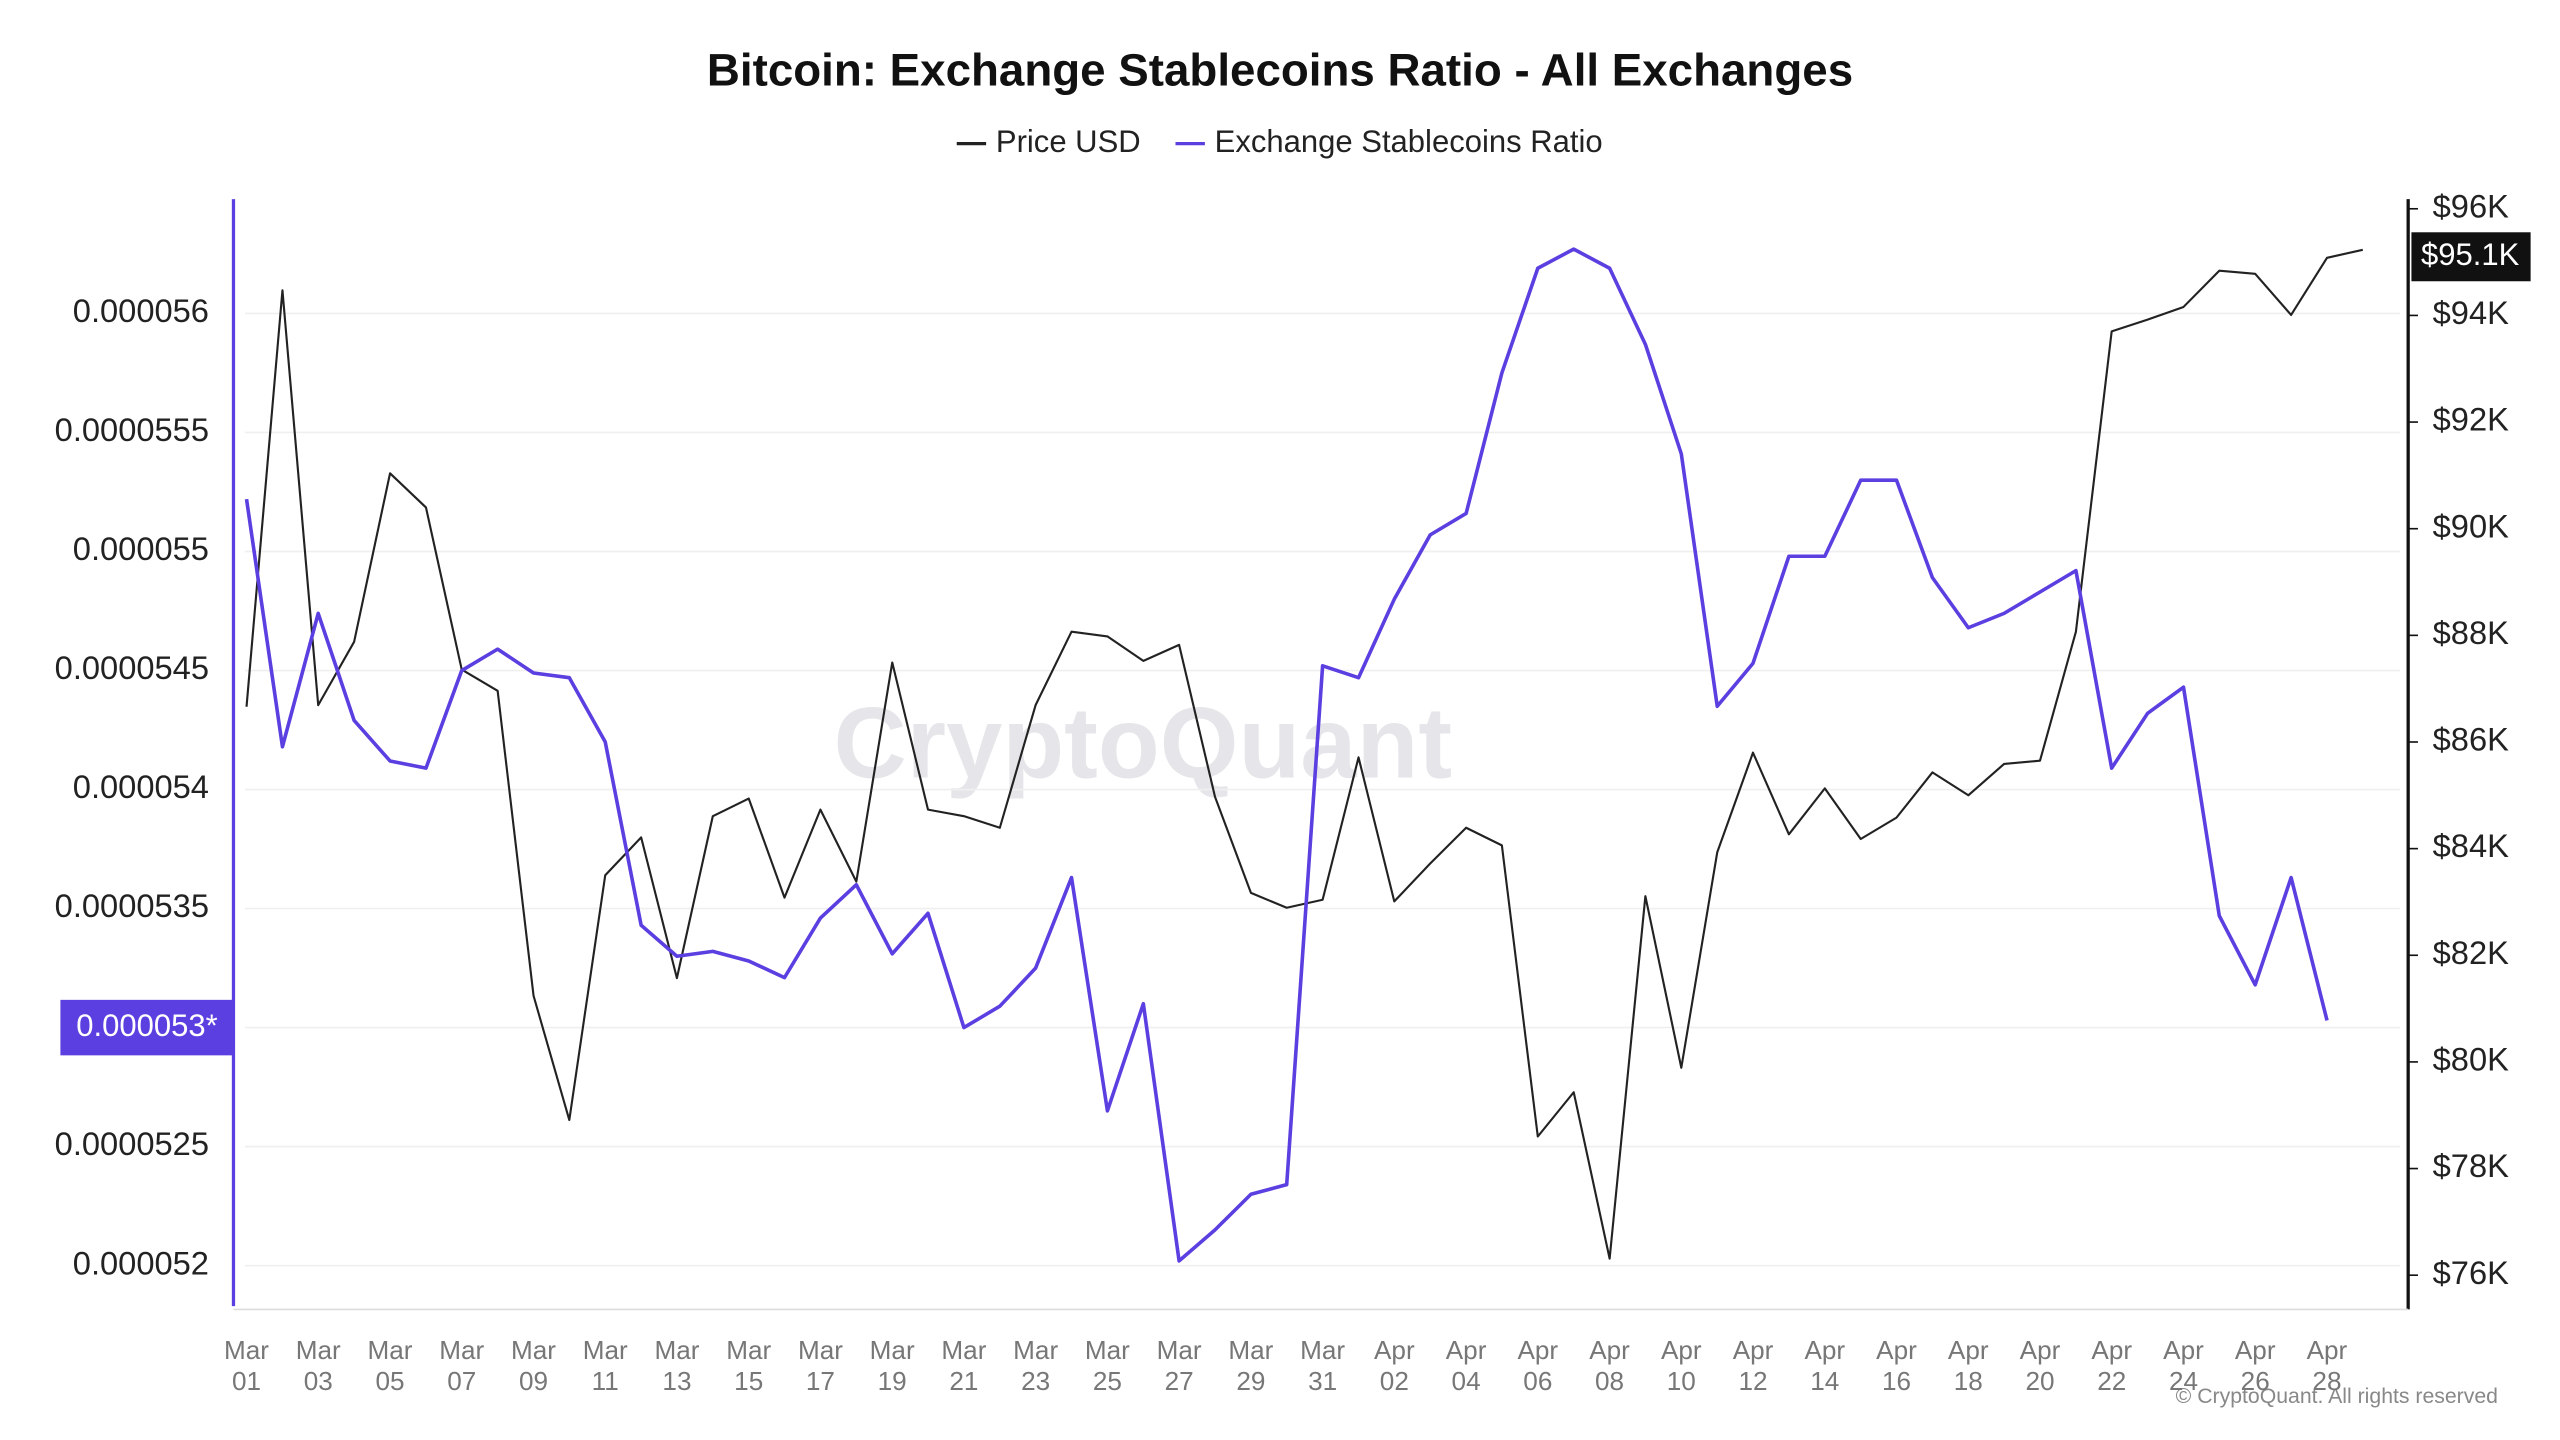 This screenshot has width=2560, height=1440. What do you see at coordinates (1968, 1365) in the screenshot?
I see `x-tick-label: Apr 18` at bounding box center [1968, 1365].